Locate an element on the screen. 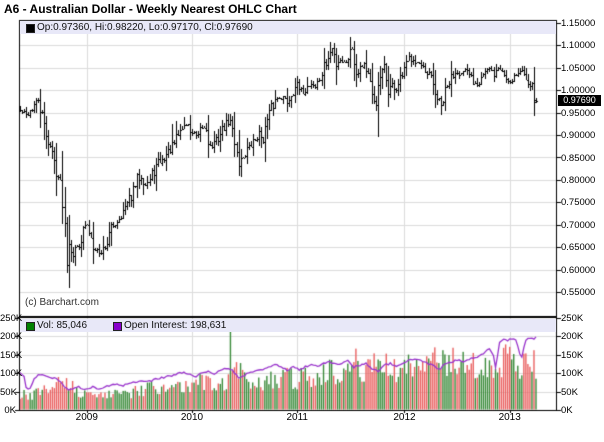  volume-axis-label-left: 0K is located at coordinates (10, 410).